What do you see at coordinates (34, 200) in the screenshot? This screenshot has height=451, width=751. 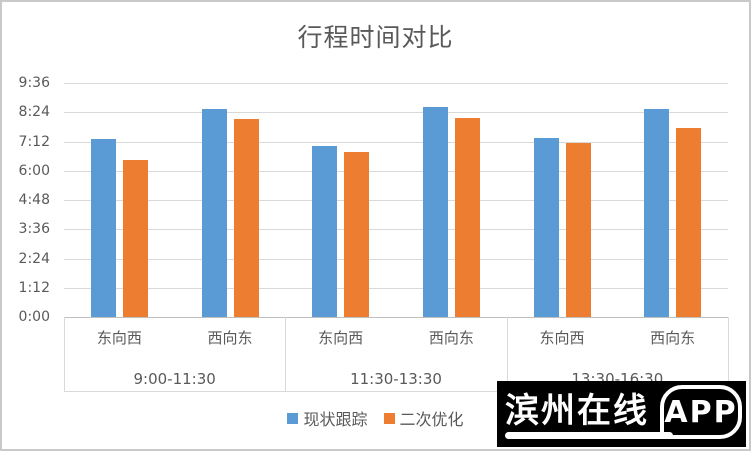 I see `y-axis-tick-label: 4:48` at bounding box center [34, 200].